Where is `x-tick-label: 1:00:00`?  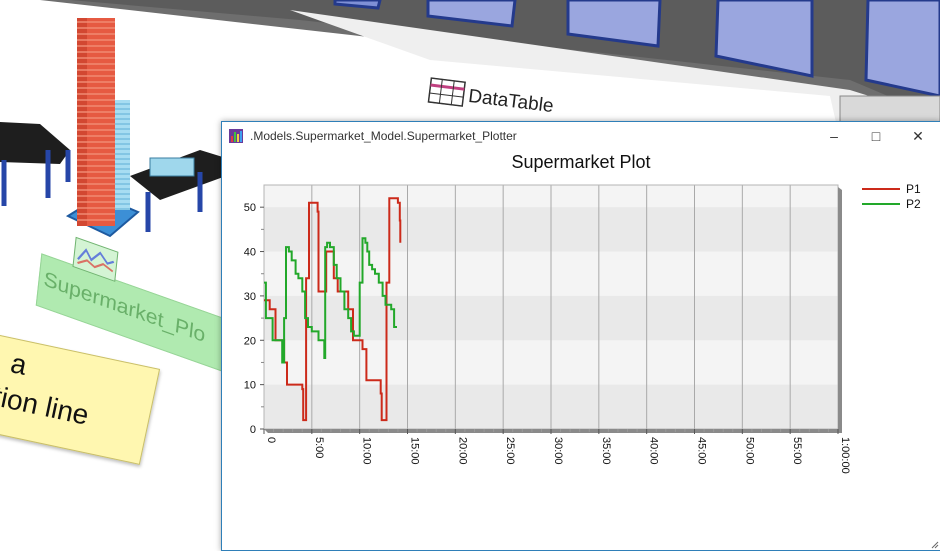
x-tick-label: 1:00:00 is located at coordinates (845, 455).